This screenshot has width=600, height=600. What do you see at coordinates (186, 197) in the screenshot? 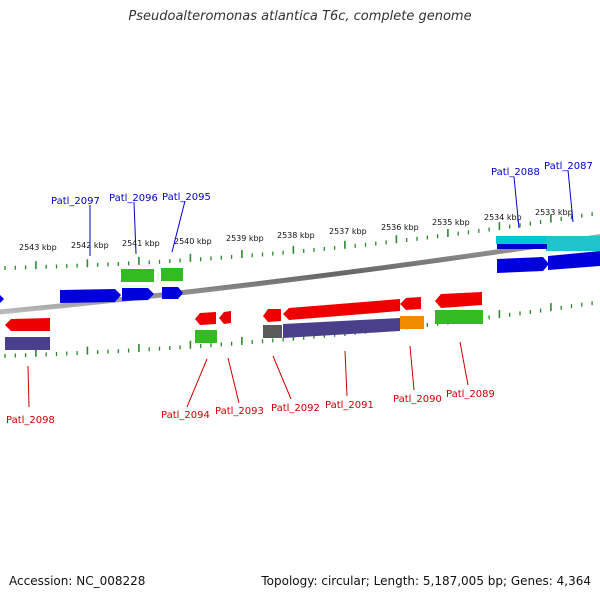
I see `gene-label-patl-2095: Patl_2095` at bounding box center [186, 197].